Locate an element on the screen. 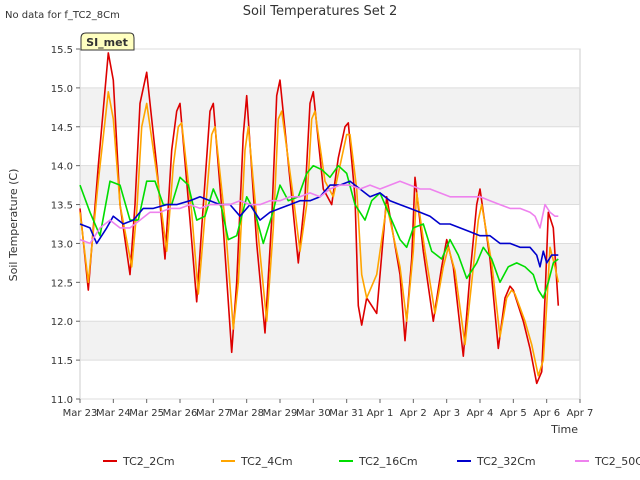 The width and height of the screenshot is (640, 480). x-tick-label: Apr 4 is located at coordinates (480, 413).